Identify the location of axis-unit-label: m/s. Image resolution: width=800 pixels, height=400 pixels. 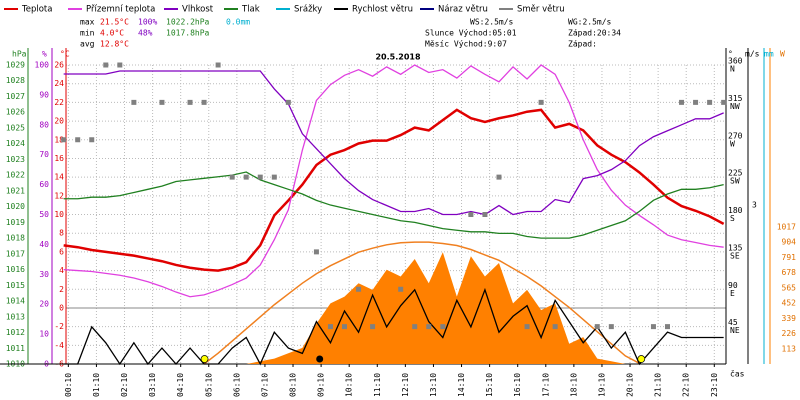
(752, 54).